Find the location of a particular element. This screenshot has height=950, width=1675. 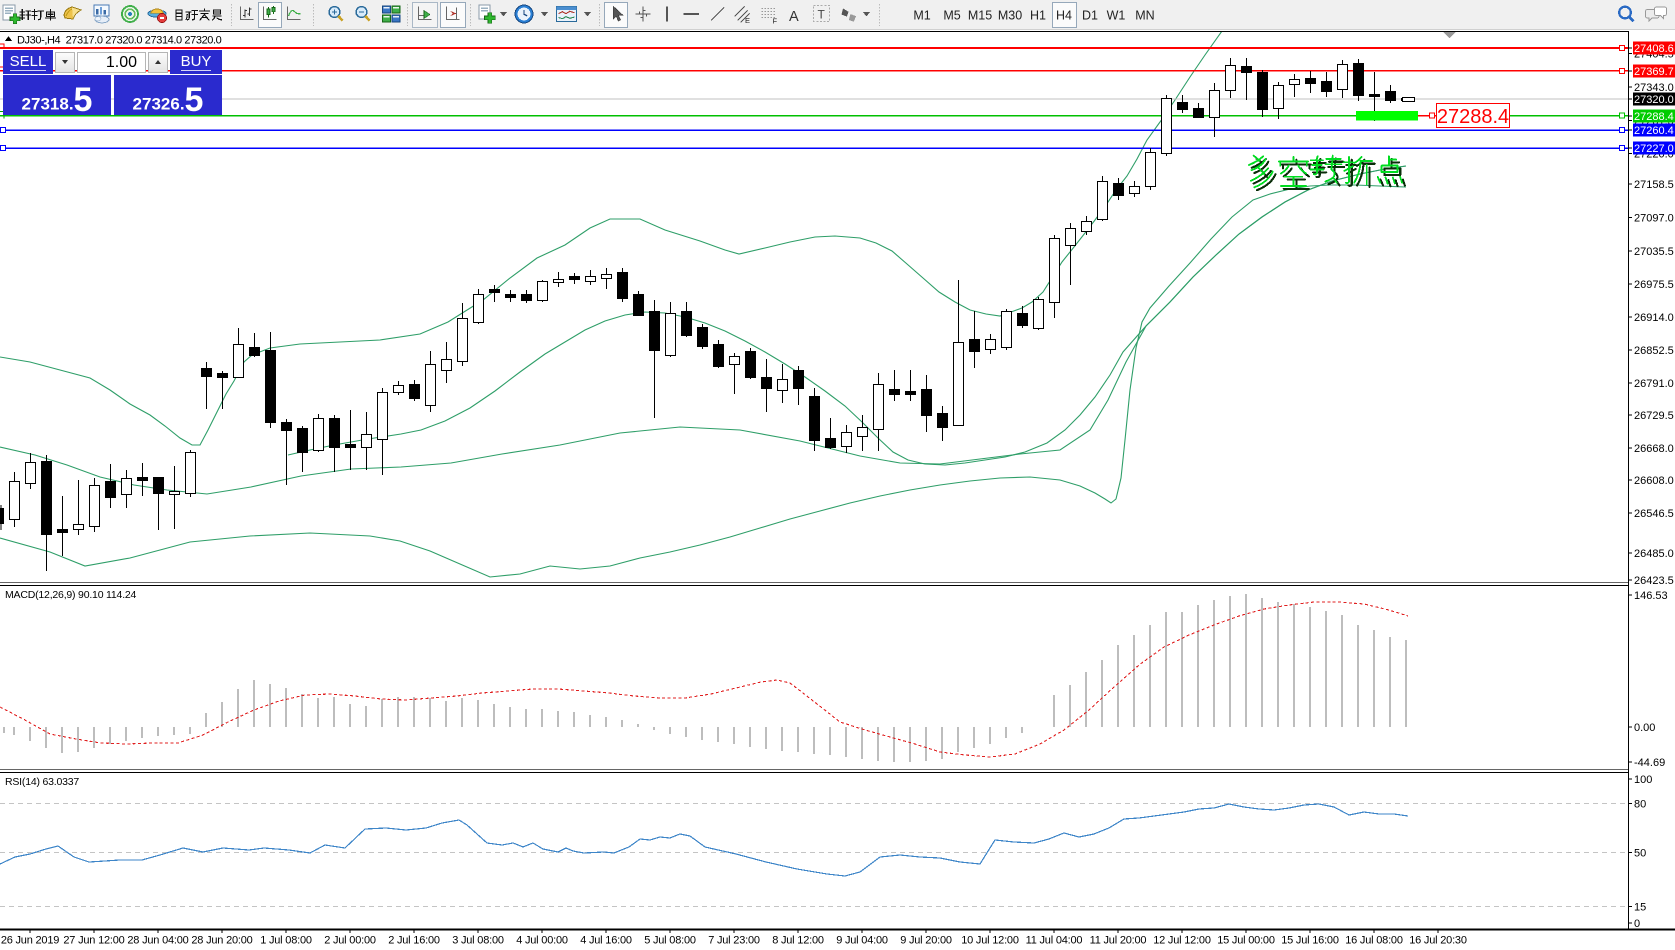

svg-text: 27408.6 is located at coordinates (1654, 49).